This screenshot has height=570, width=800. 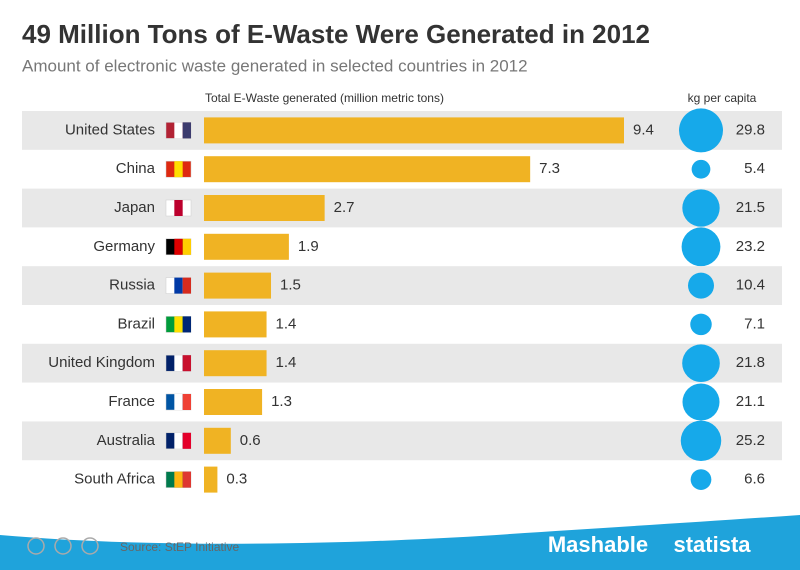 I want to click on bubble-value-label: 7.1, so click(x=754, y=323).